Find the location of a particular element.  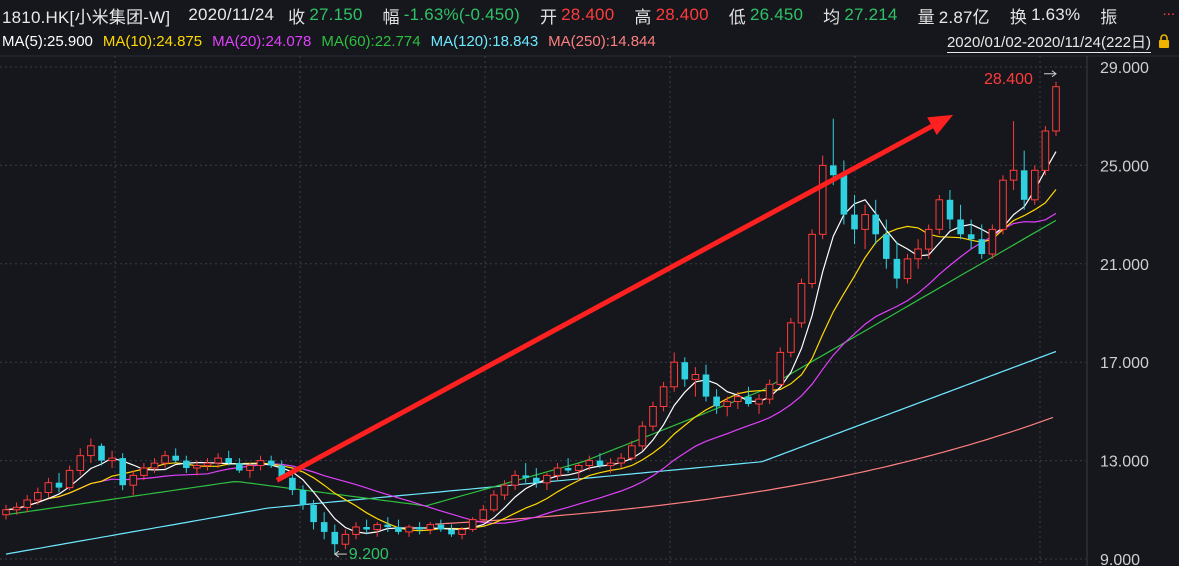

open-label: 开 is located at coordinates (548, 17).